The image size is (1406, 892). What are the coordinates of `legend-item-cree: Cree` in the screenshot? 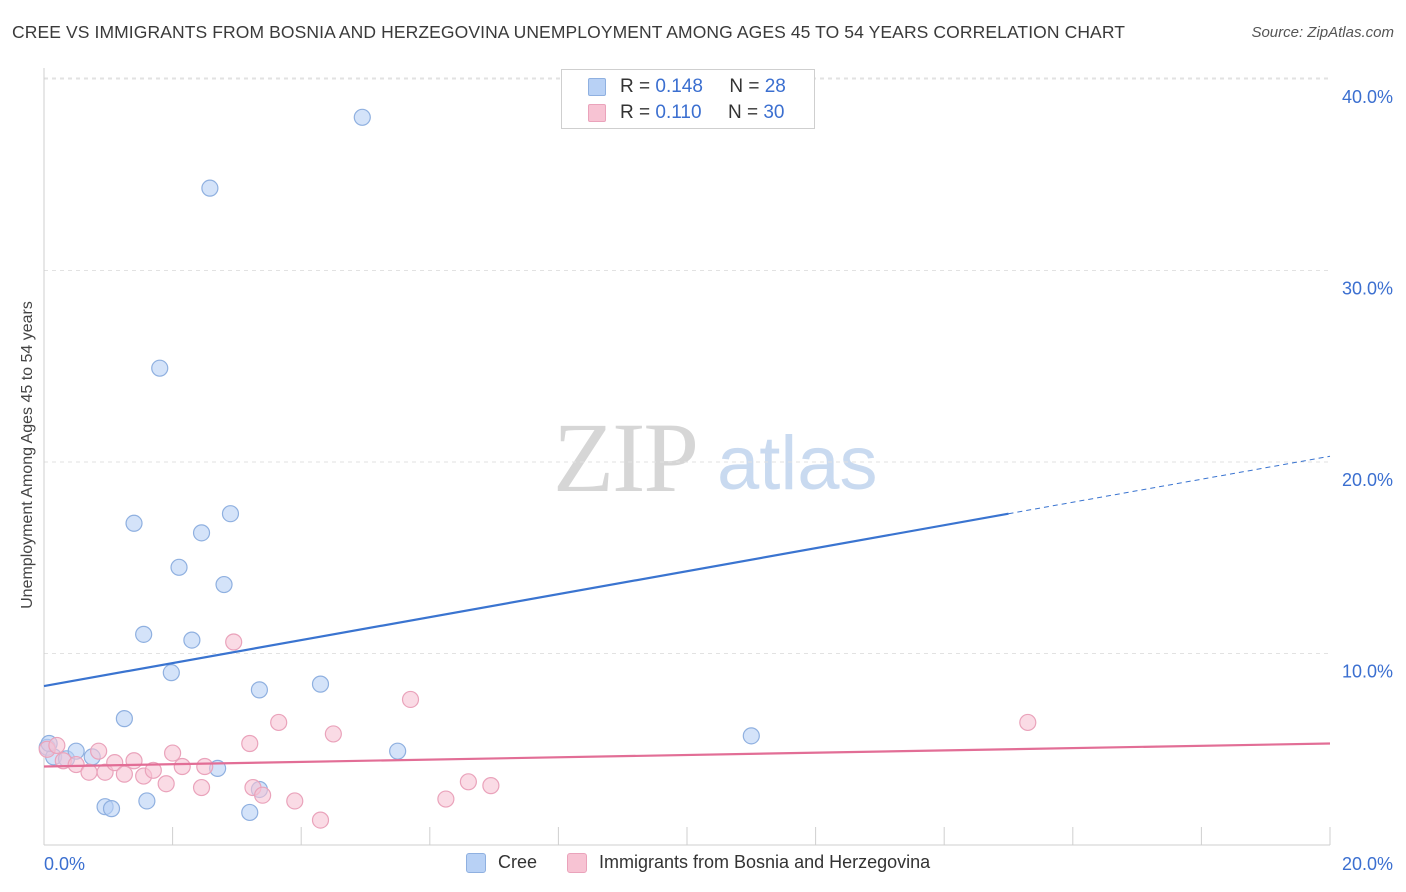 It's located at (501, 862).